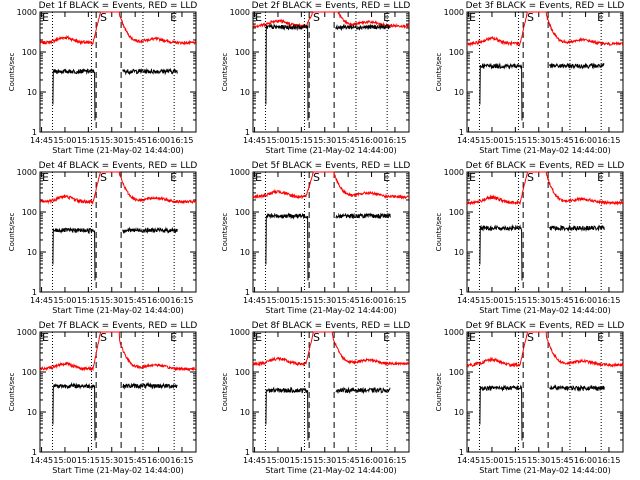  What do you see at coordinates (331, 326) in the screenshot?
I see `panel-title: Det 8f BLACK = Events, RED = LLD` at bounding box center [331, 326].